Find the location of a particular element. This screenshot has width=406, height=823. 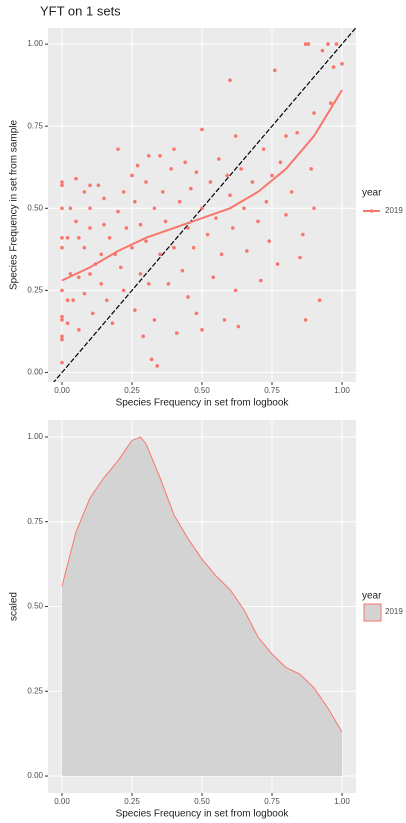

legend-key-point is located at coordinates (371, 211).